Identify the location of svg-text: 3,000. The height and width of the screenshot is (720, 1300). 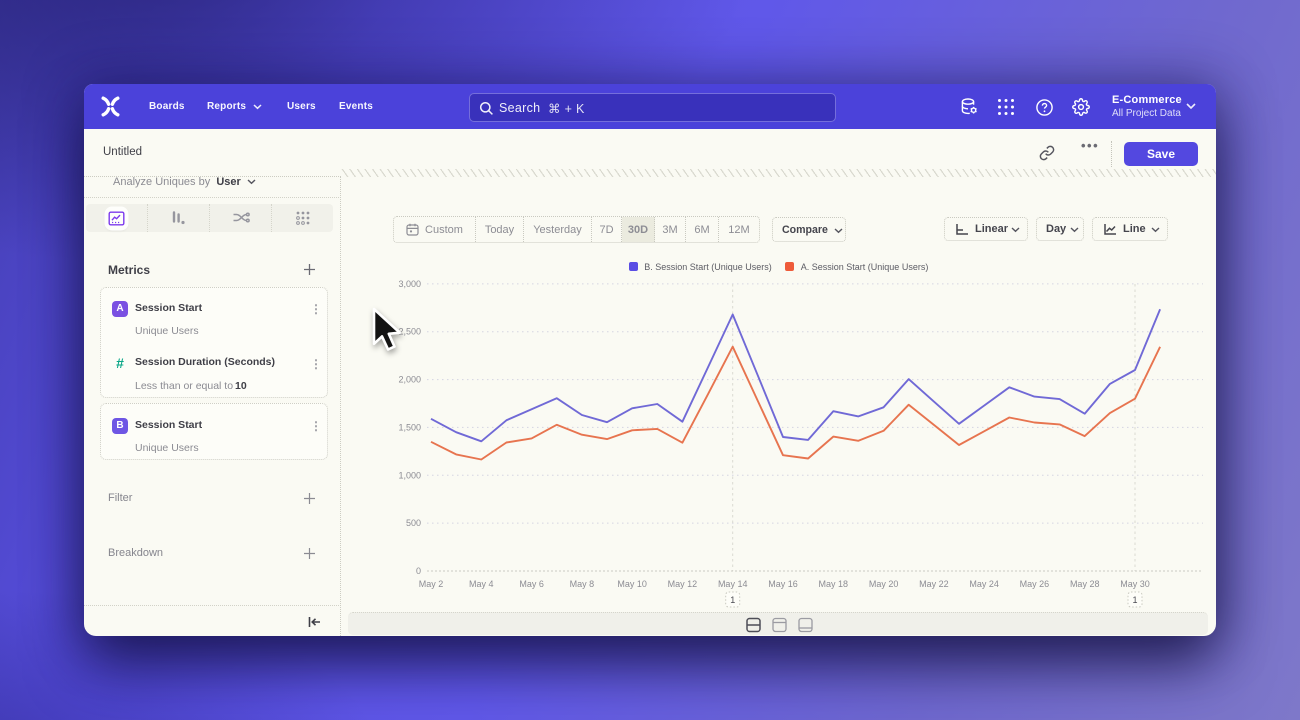
(409, 284).